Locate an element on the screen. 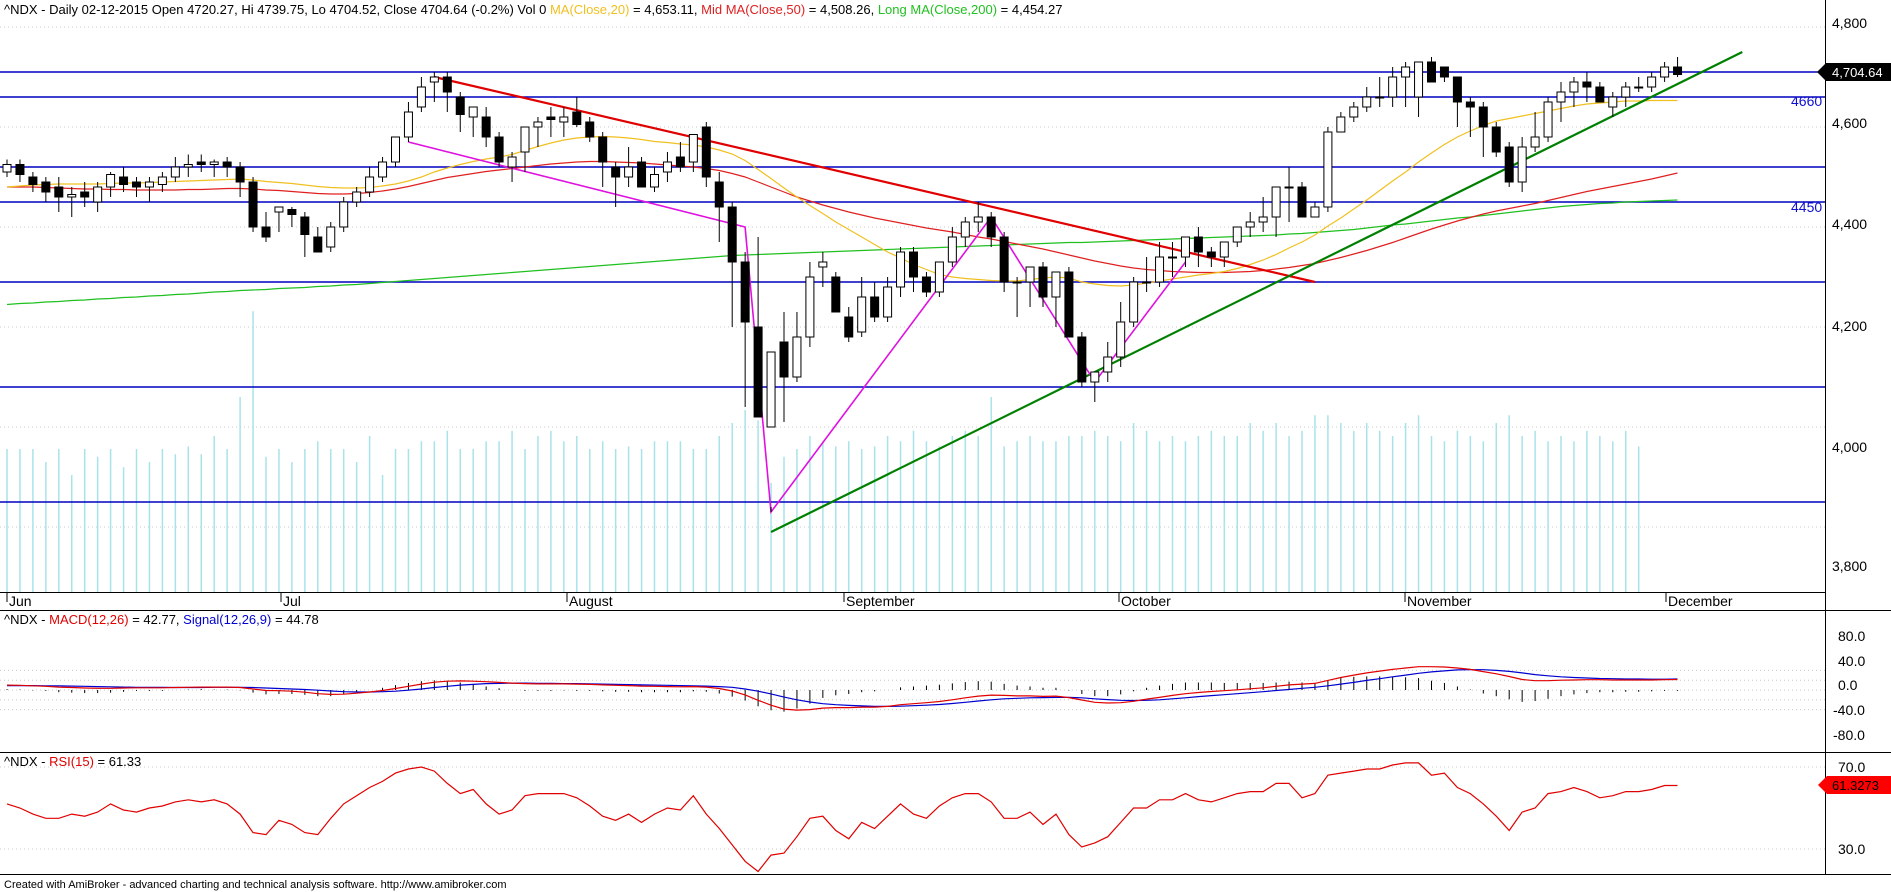 Image resolution: width=1891 pixels, height=892 pixels. month-label: Jul is located at coordinates (292, 601).